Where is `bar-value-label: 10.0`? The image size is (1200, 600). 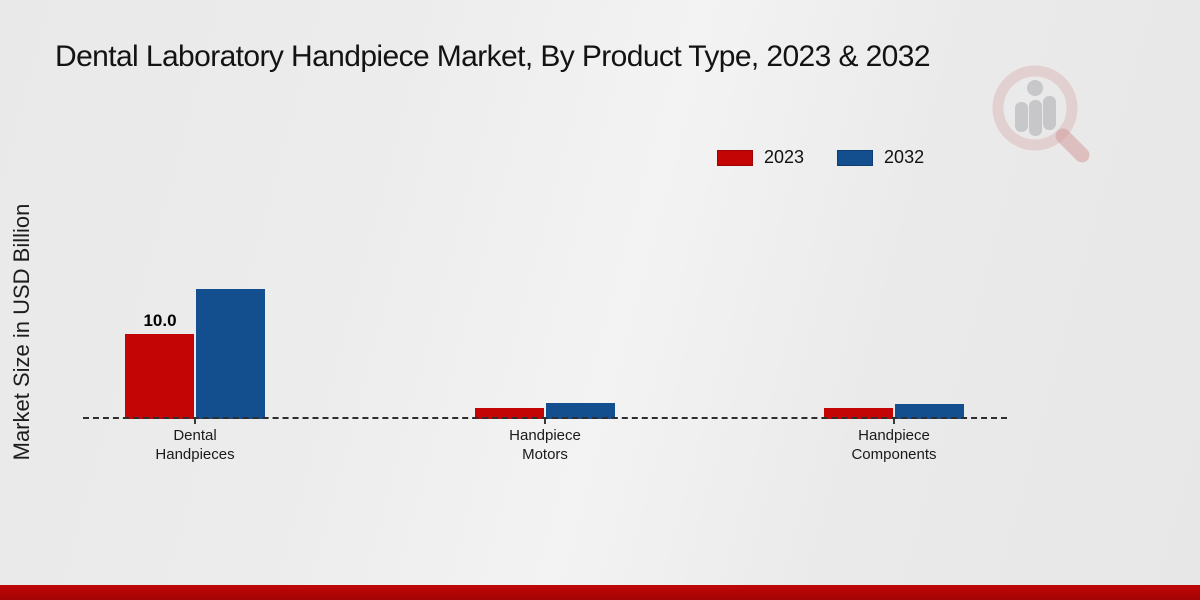 bar-value-label: 10.0 is located at coordinates (160, 320).